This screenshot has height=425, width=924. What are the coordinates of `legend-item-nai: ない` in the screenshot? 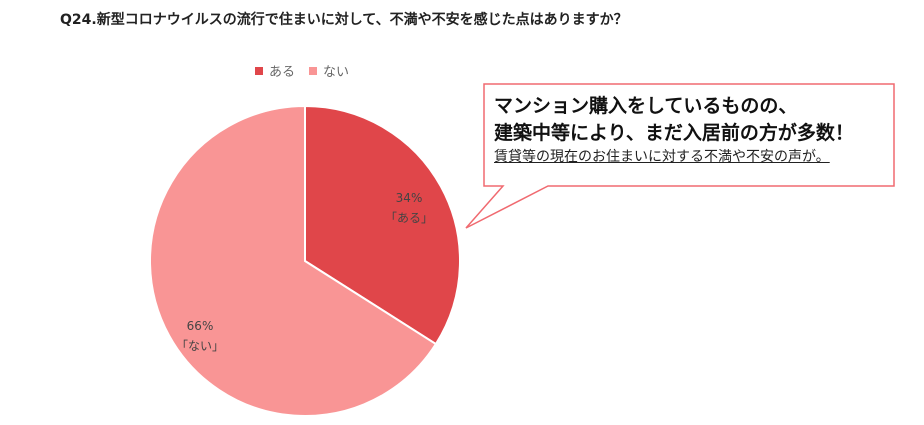 It's located at (329, 70).